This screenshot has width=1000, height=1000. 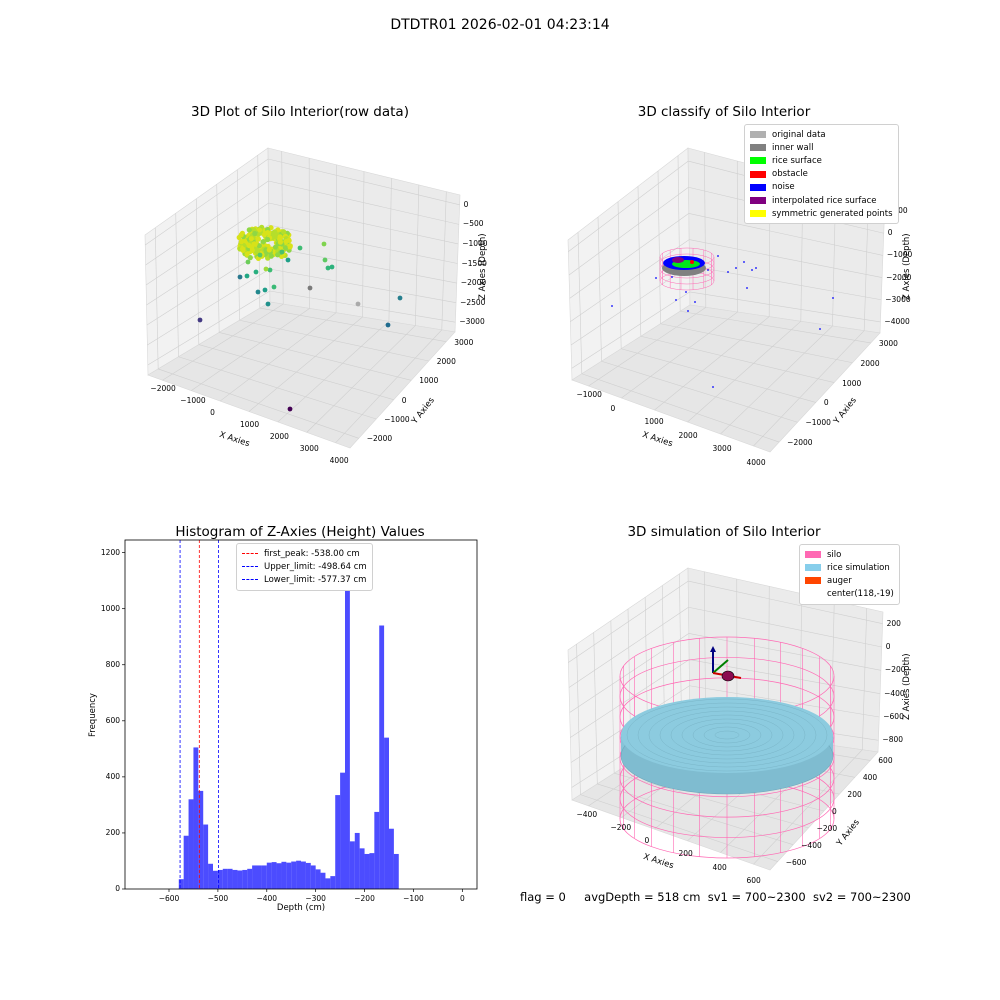 I want to click on simulation-z-axis-label: Z Axies (Depth), so click(x=907, y=686).